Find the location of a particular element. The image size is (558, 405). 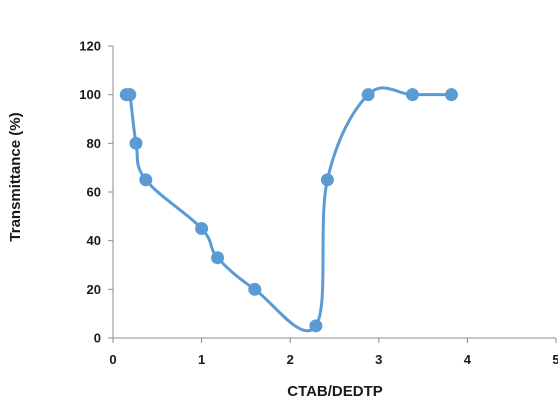

x-tick-label: 2 is located at coordinates (290, 359).